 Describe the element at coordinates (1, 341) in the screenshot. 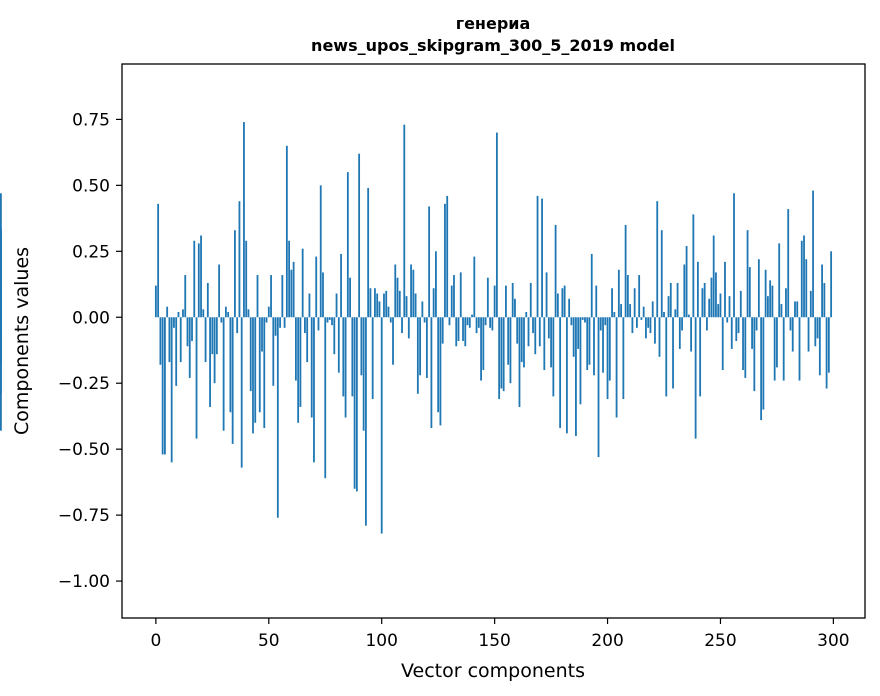

I see `bar-component-undefined` at that location.